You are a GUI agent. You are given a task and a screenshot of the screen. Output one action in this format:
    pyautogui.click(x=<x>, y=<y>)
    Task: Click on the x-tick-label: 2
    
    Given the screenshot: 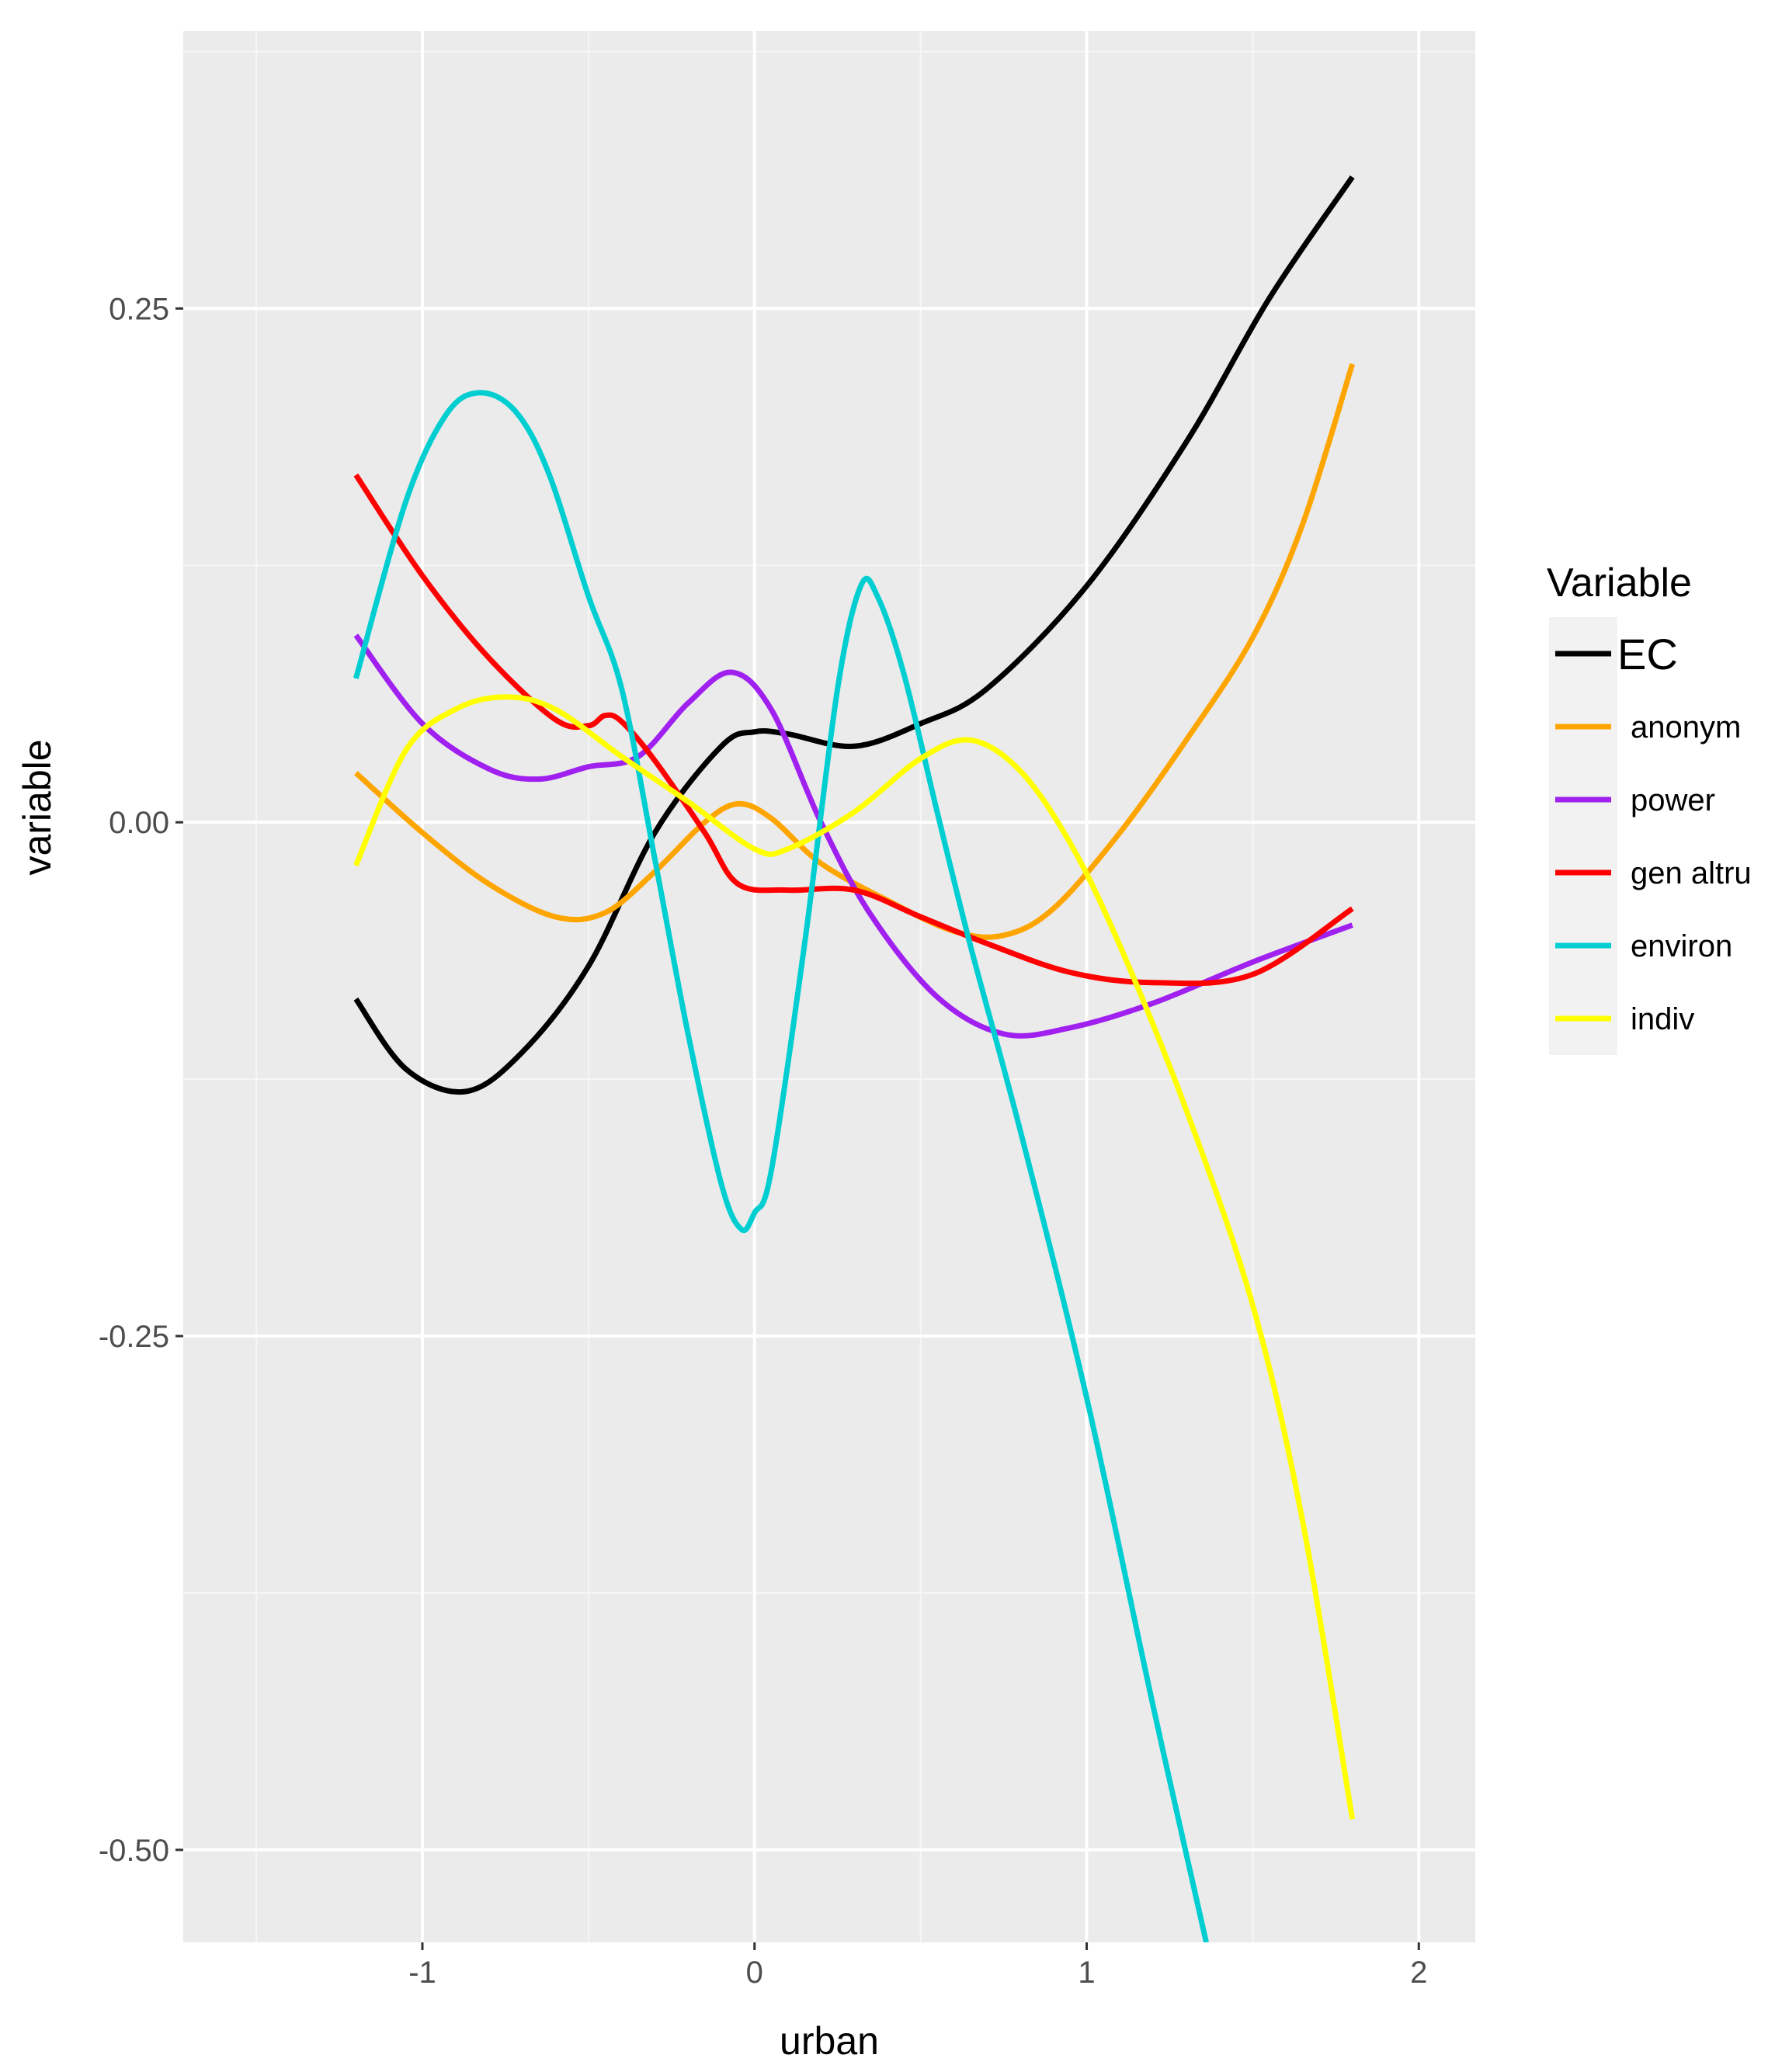 What is the action you would take?
    pyautogui.click(x=1418, y=1973)
    